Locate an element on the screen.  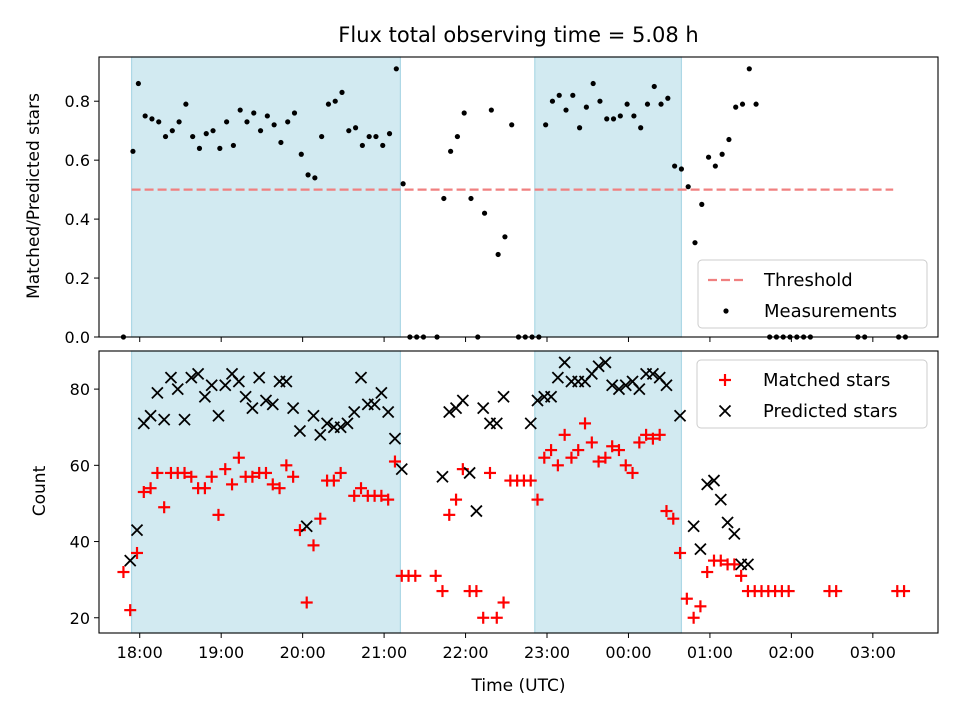
legend-measurements-marker is located at coordinates (726, 311).